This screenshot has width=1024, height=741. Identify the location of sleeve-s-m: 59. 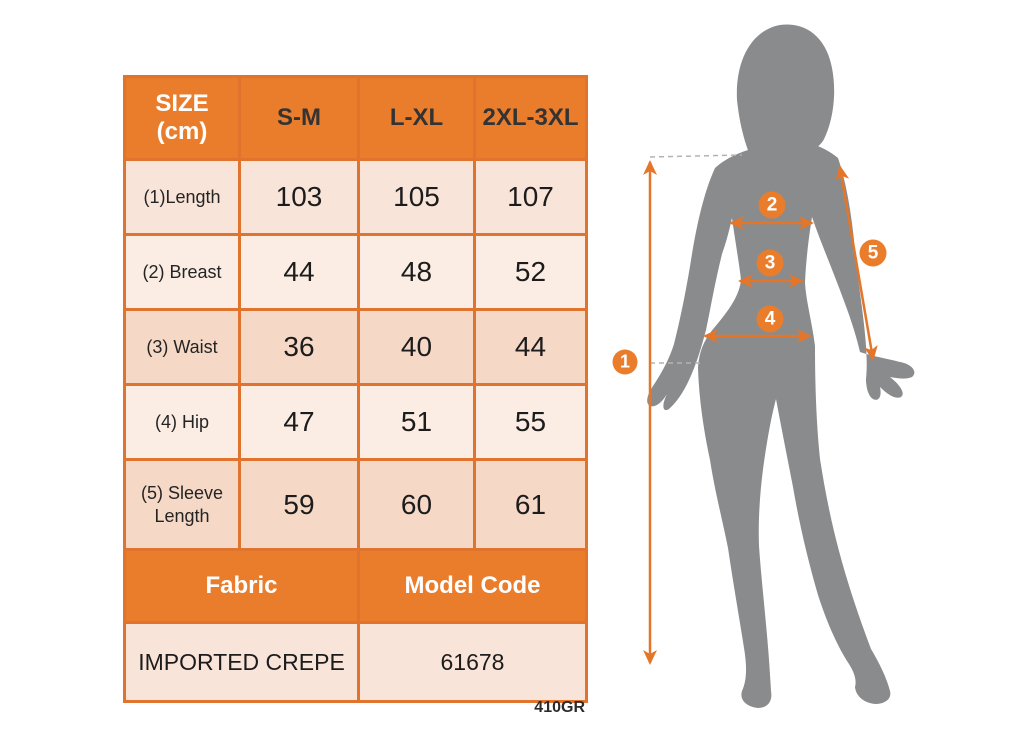
(299, 504).